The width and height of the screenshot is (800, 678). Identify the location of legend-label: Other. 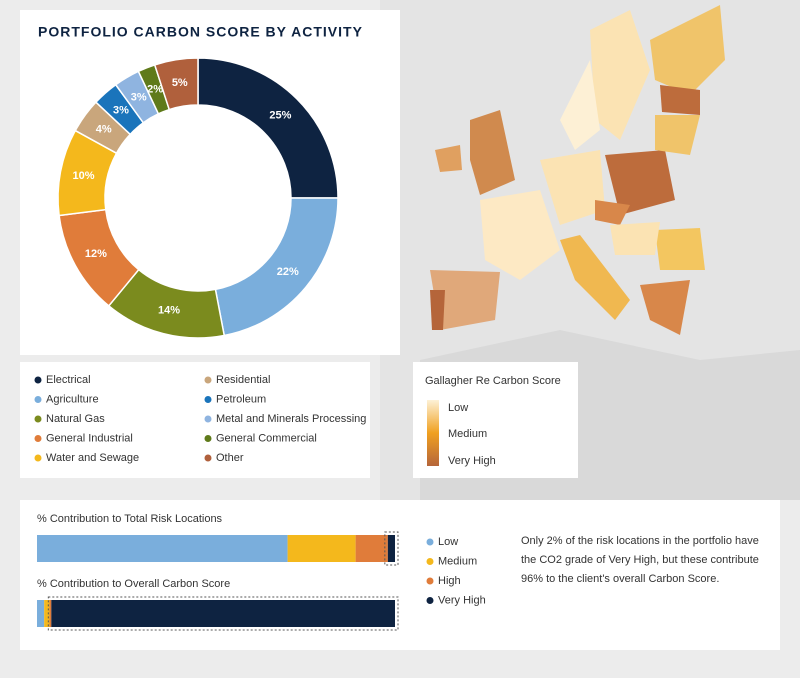
(230, 458).